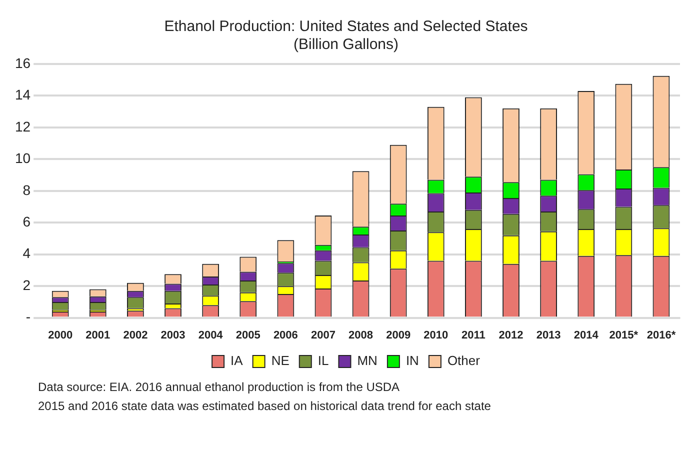 Image resolution: width=698 pixels, height=458 pixels. I want to click on x-tick-label: 2015*, so click(624, 335).